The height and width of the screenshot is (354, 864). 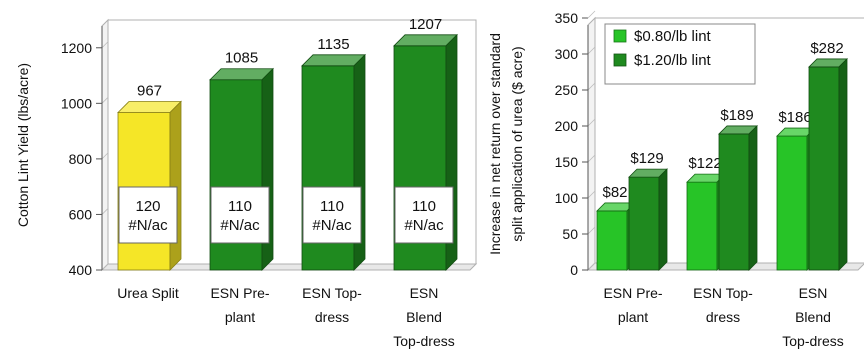 I want to click on left-y-tick-label: 400, so click(x=81, y=270).